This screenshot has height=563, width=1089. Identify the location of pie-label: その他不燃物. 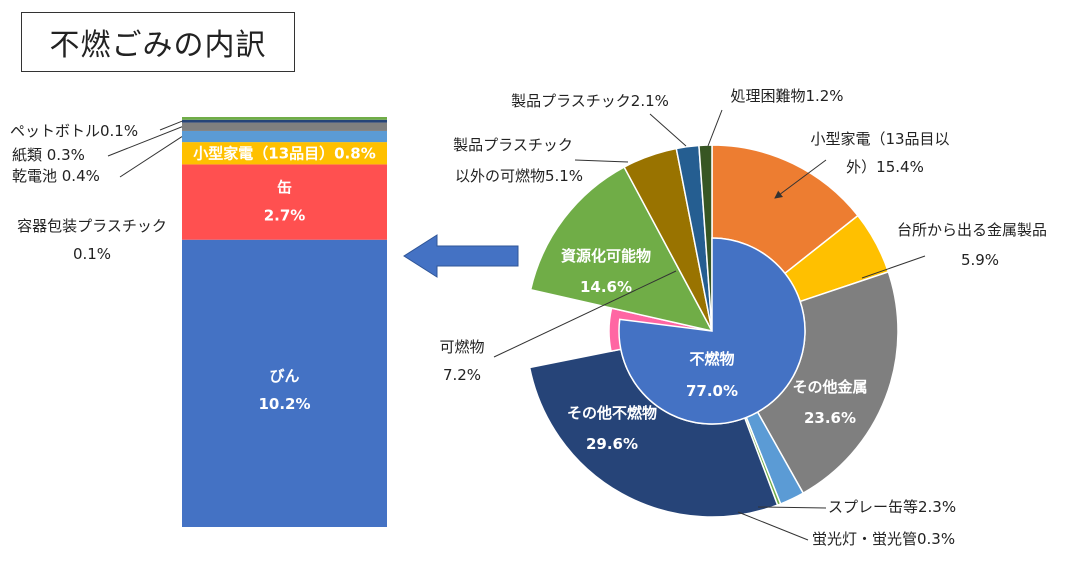
(612, 413).